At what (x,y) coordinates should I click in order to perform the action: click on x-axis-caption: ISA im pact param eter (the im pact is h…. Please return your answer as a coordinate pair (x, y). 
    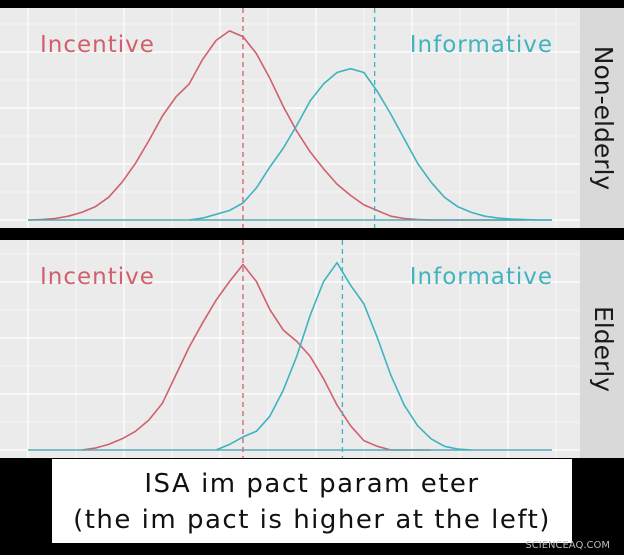
    Looking at the image, I should click on (312, 501).